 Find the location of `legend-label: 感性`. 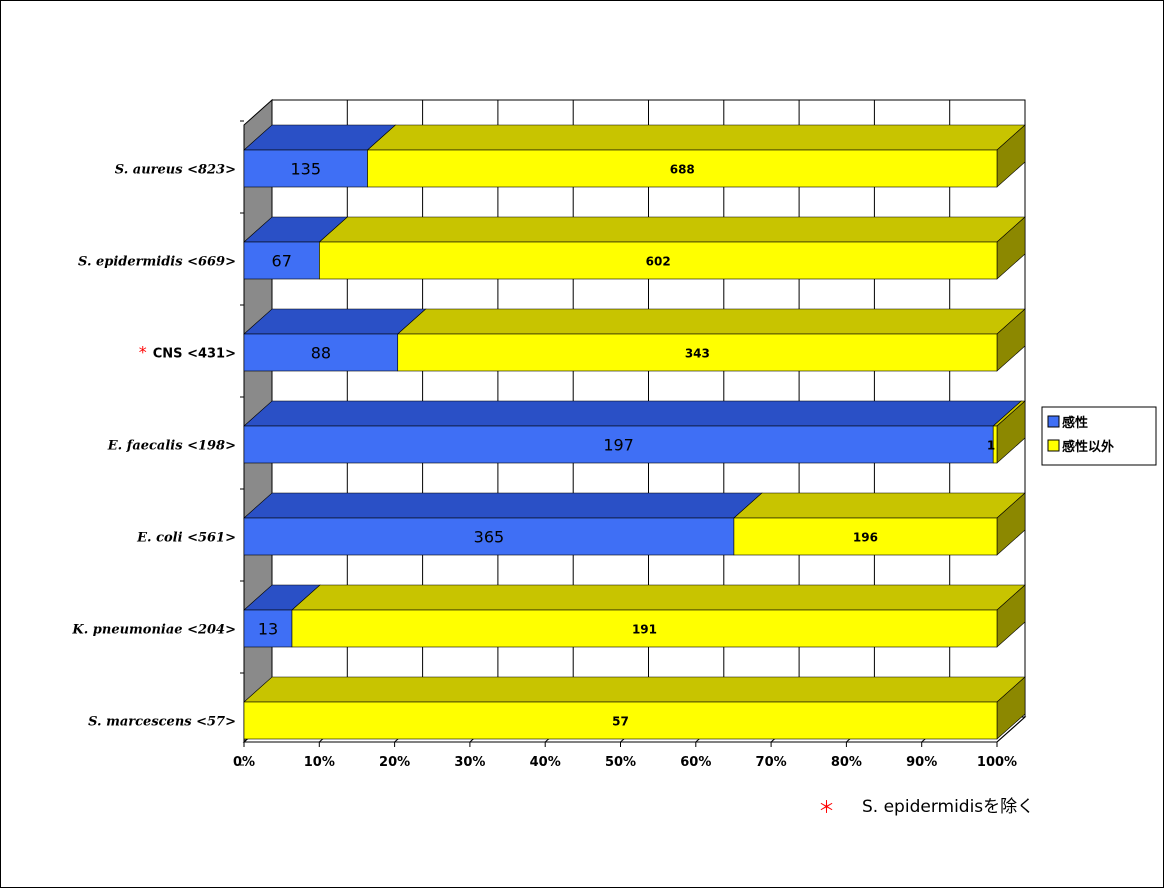

legend-label: 感性 is located at coordinates (1075, 423).